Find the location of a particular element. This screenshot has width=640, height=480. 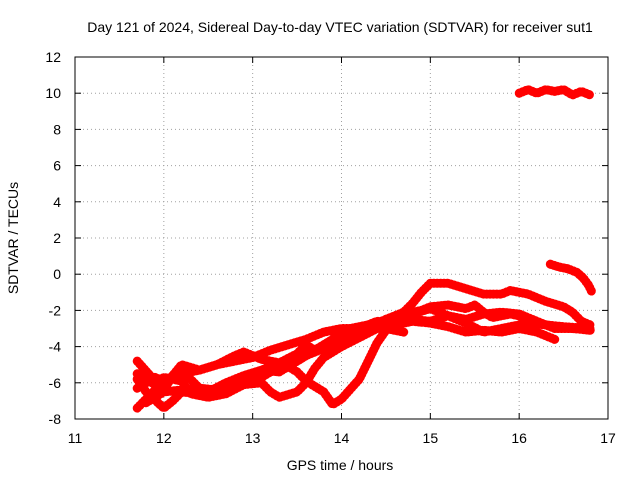

y-axis-label: SDTVAR / TECUs is located at coordinates (13, 238).